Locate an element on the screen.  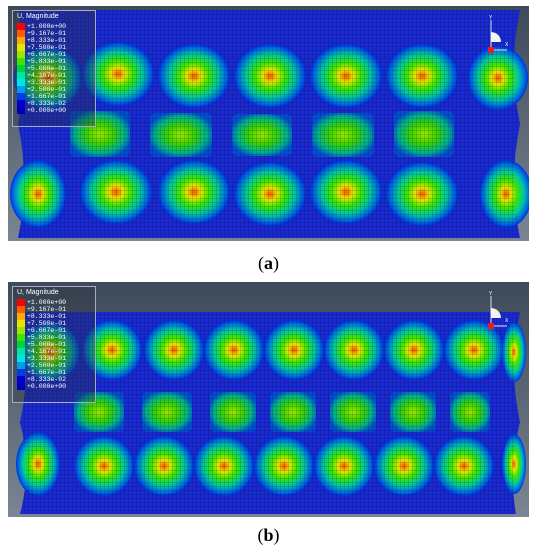
caption-b: (b) is located at coordinates (268, 535).